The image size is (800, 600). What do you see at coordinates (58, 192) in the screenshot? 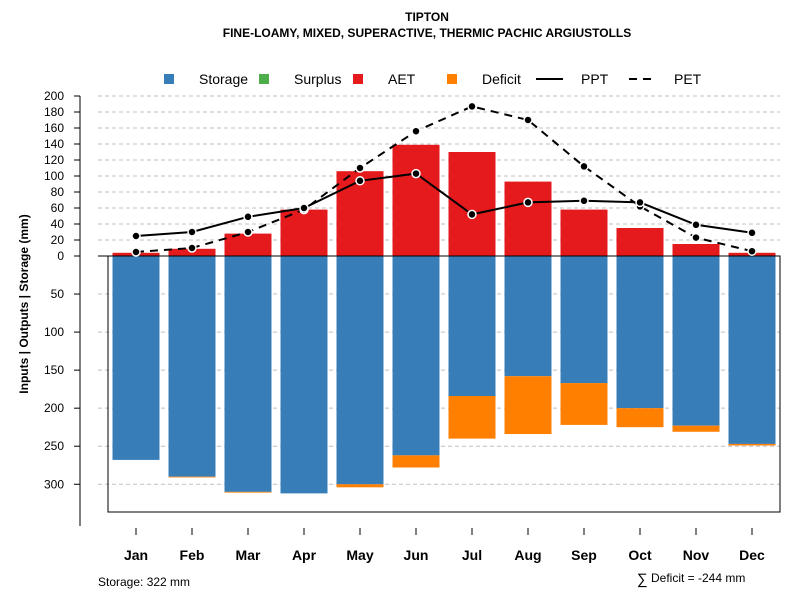
I see `y-tick-label: 80` at bounding box center [58, 192].